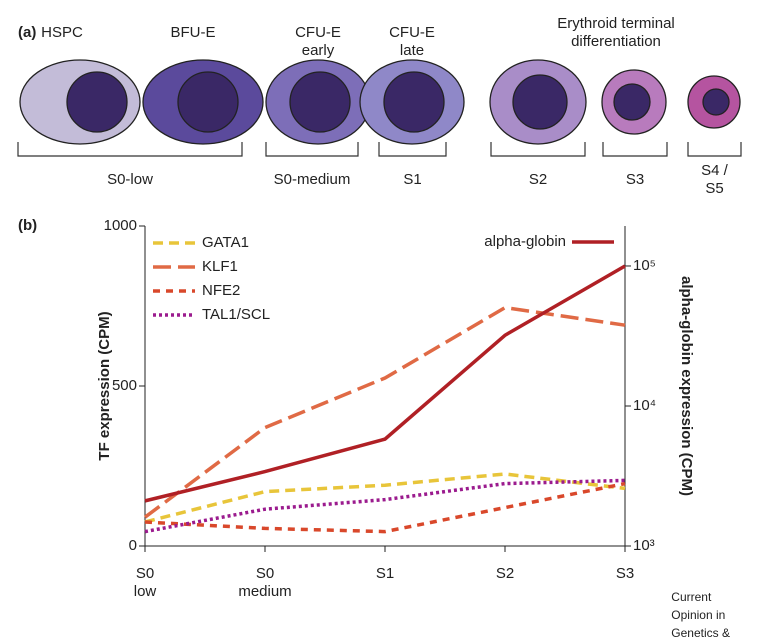  I want to click on x-tick-label: S0 medium, so click(265, 582).